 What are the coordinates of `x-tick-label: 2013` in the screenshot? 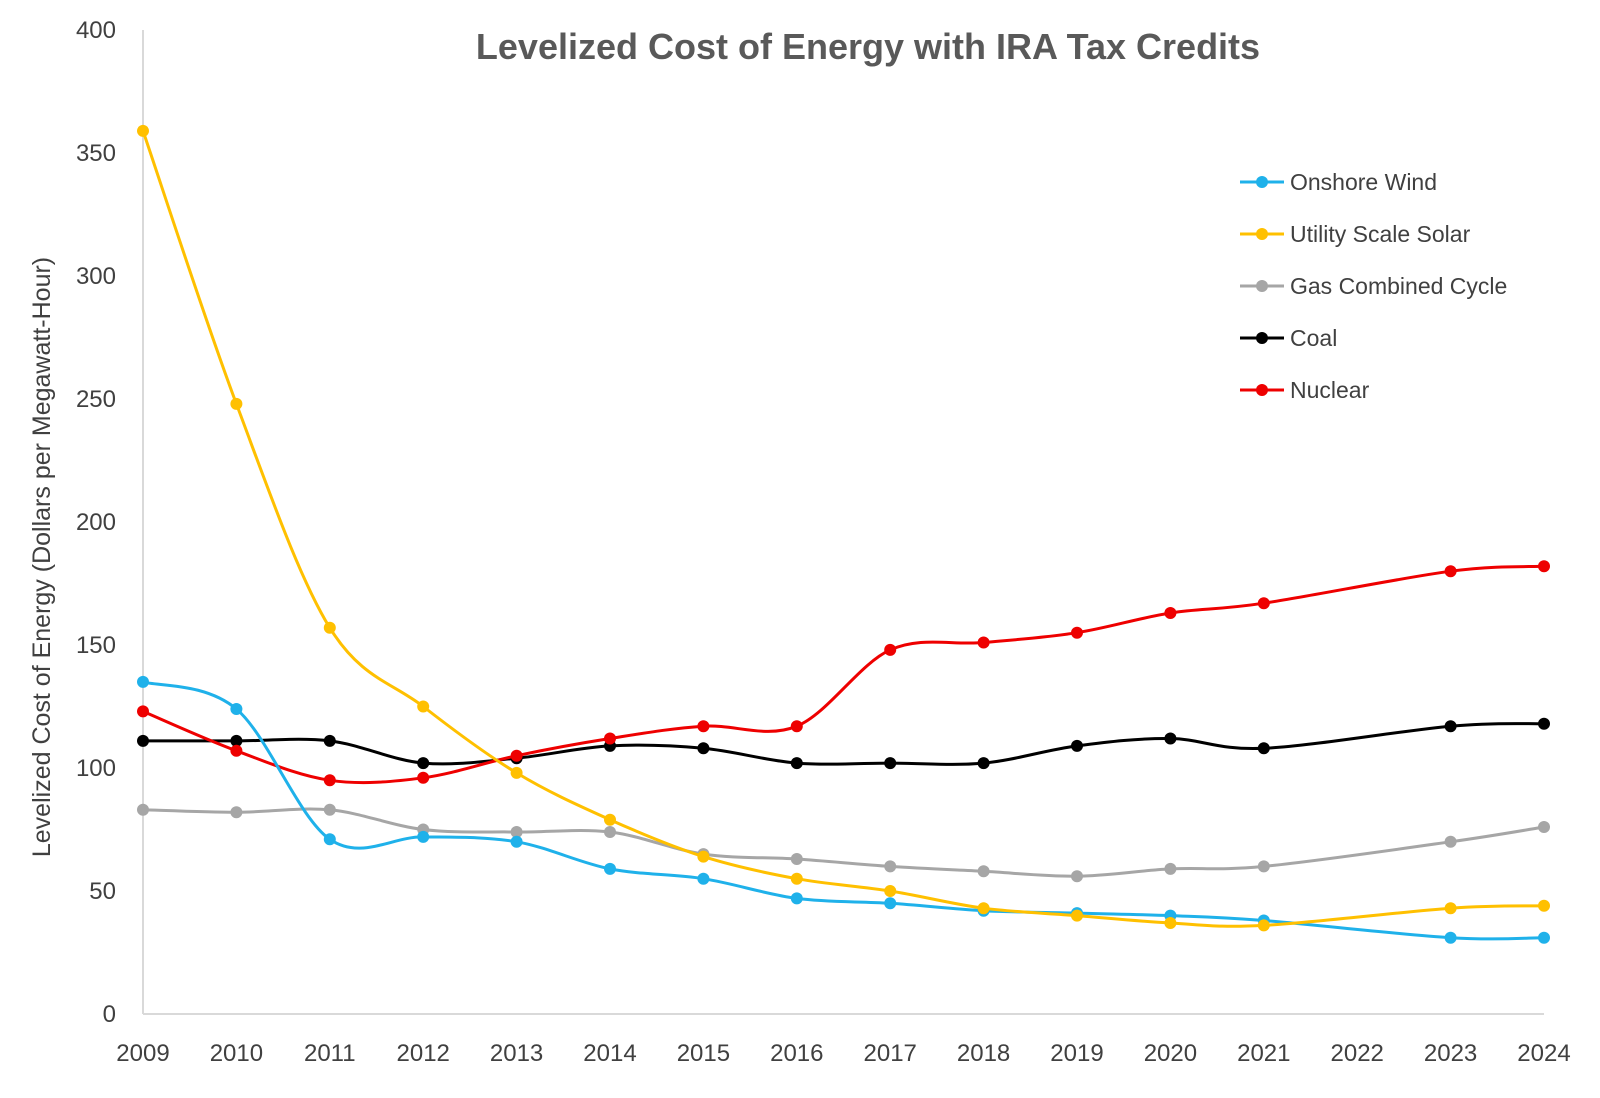 It's located at (516, 1053).